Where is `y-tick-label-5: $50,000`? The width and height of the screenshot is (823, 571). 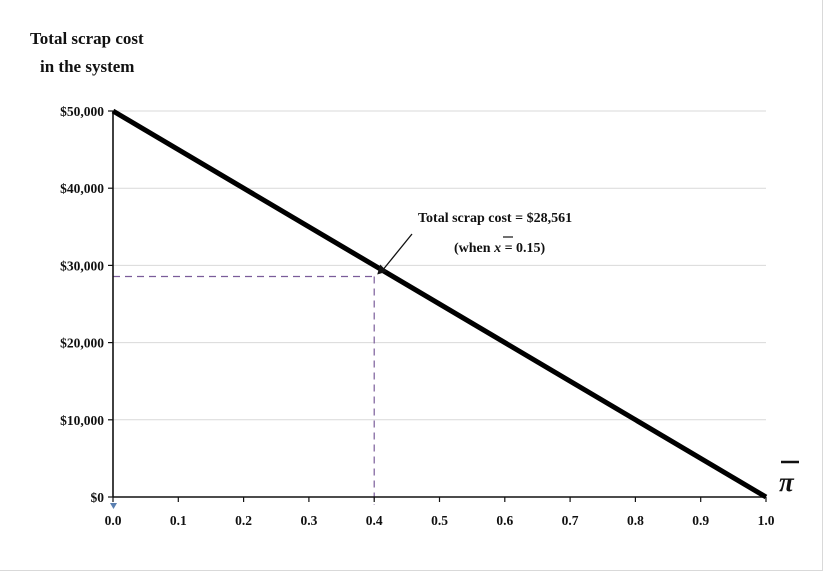
y-tick-label-5: $50,000 is located at coordinates (82, 111).